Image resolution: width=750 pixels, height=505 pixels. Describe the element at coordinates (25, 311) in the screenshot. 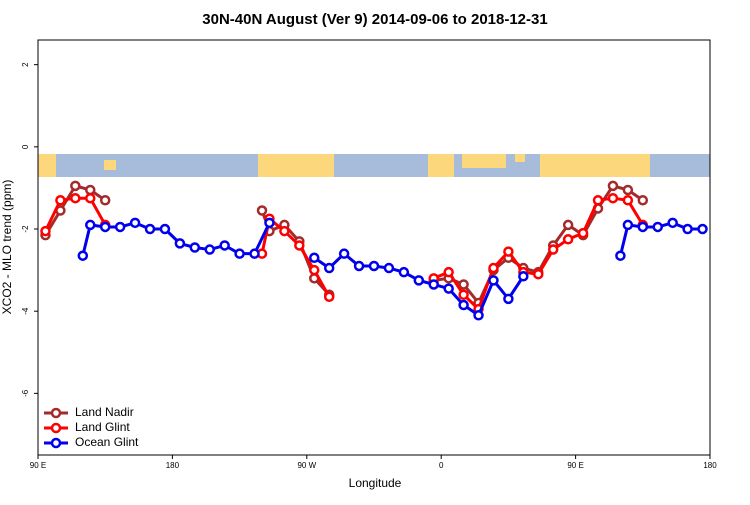

I see `y-tick-label: -4` at that location.